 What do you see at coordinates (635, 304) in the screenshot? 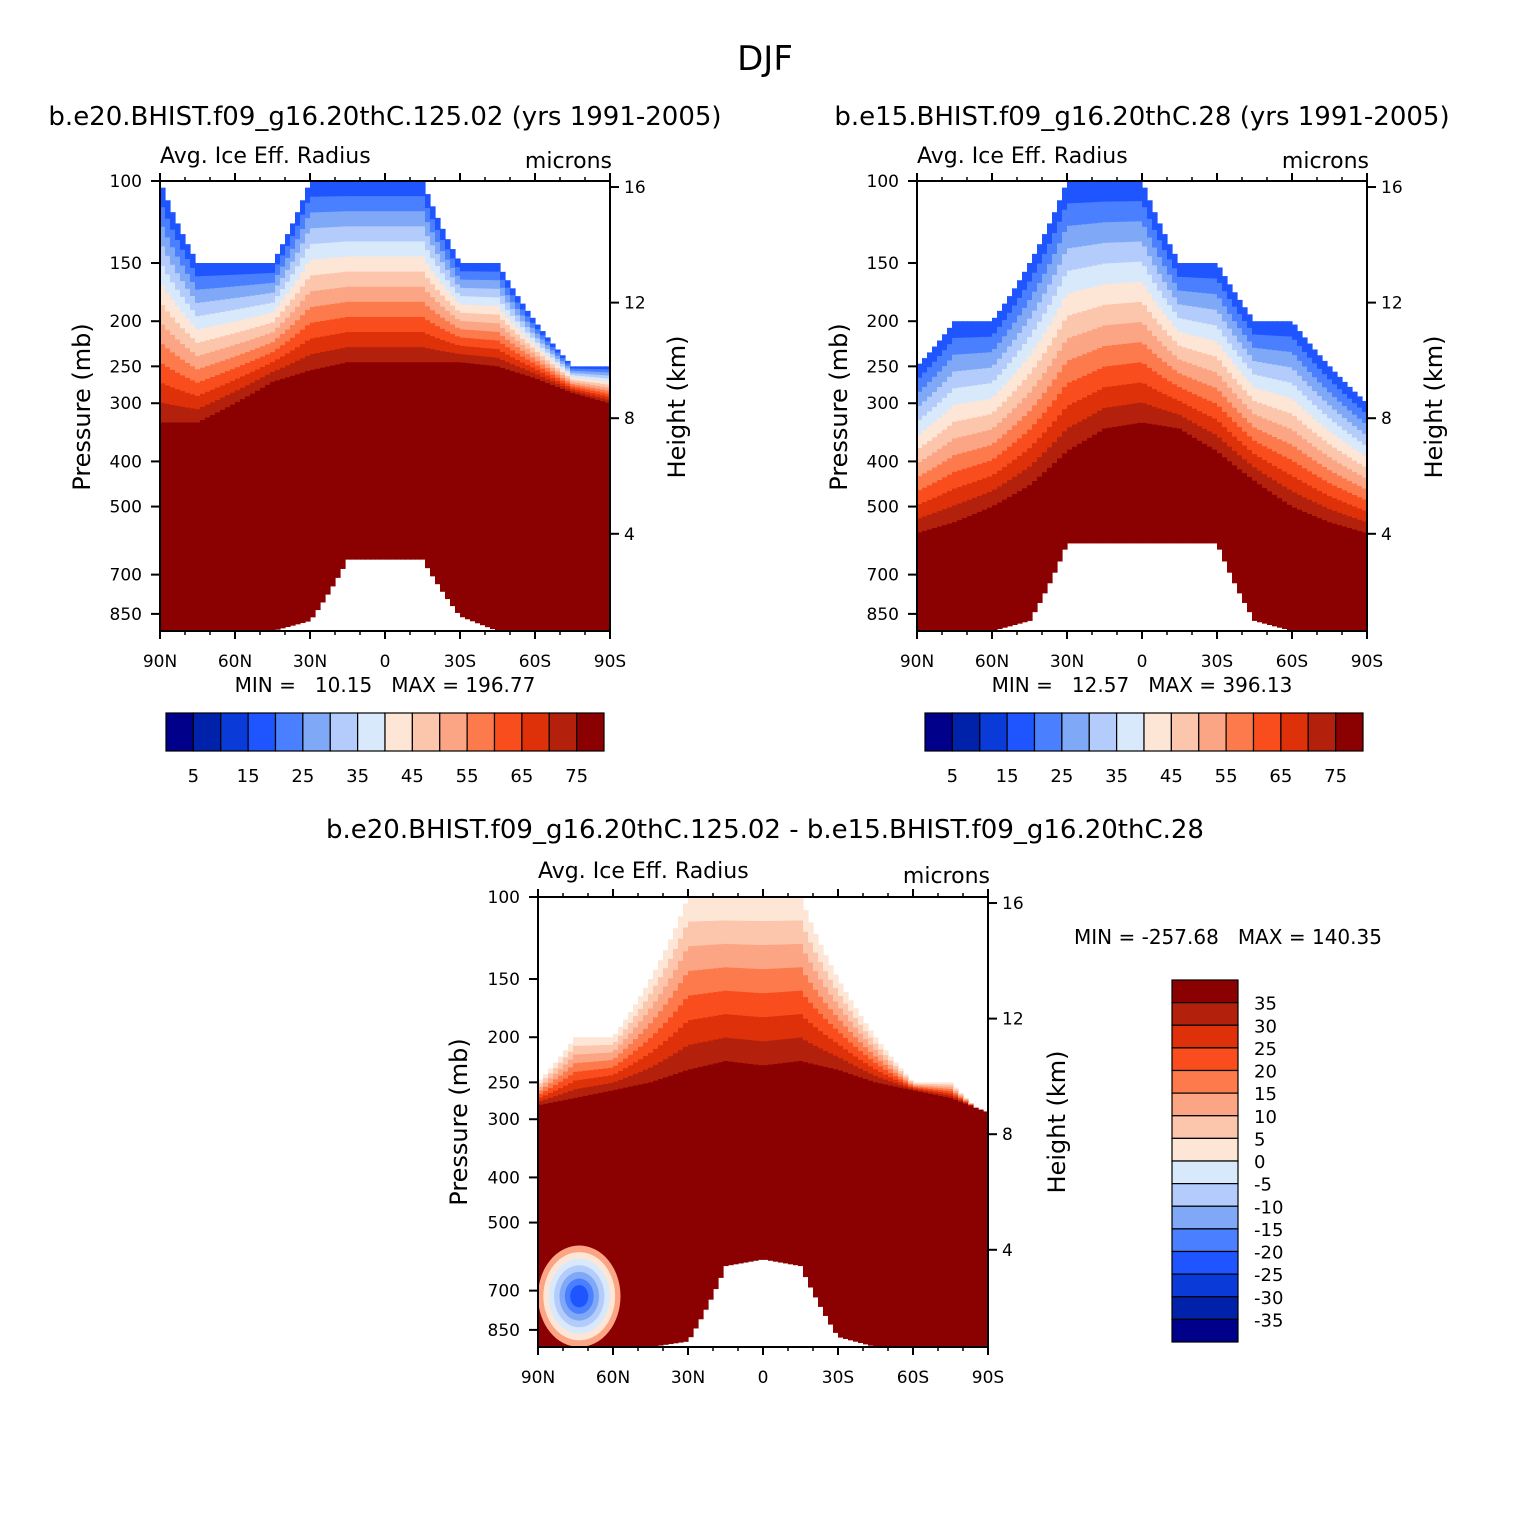
I see `y2-tick-label: 12` at bounding box center [635, 304].